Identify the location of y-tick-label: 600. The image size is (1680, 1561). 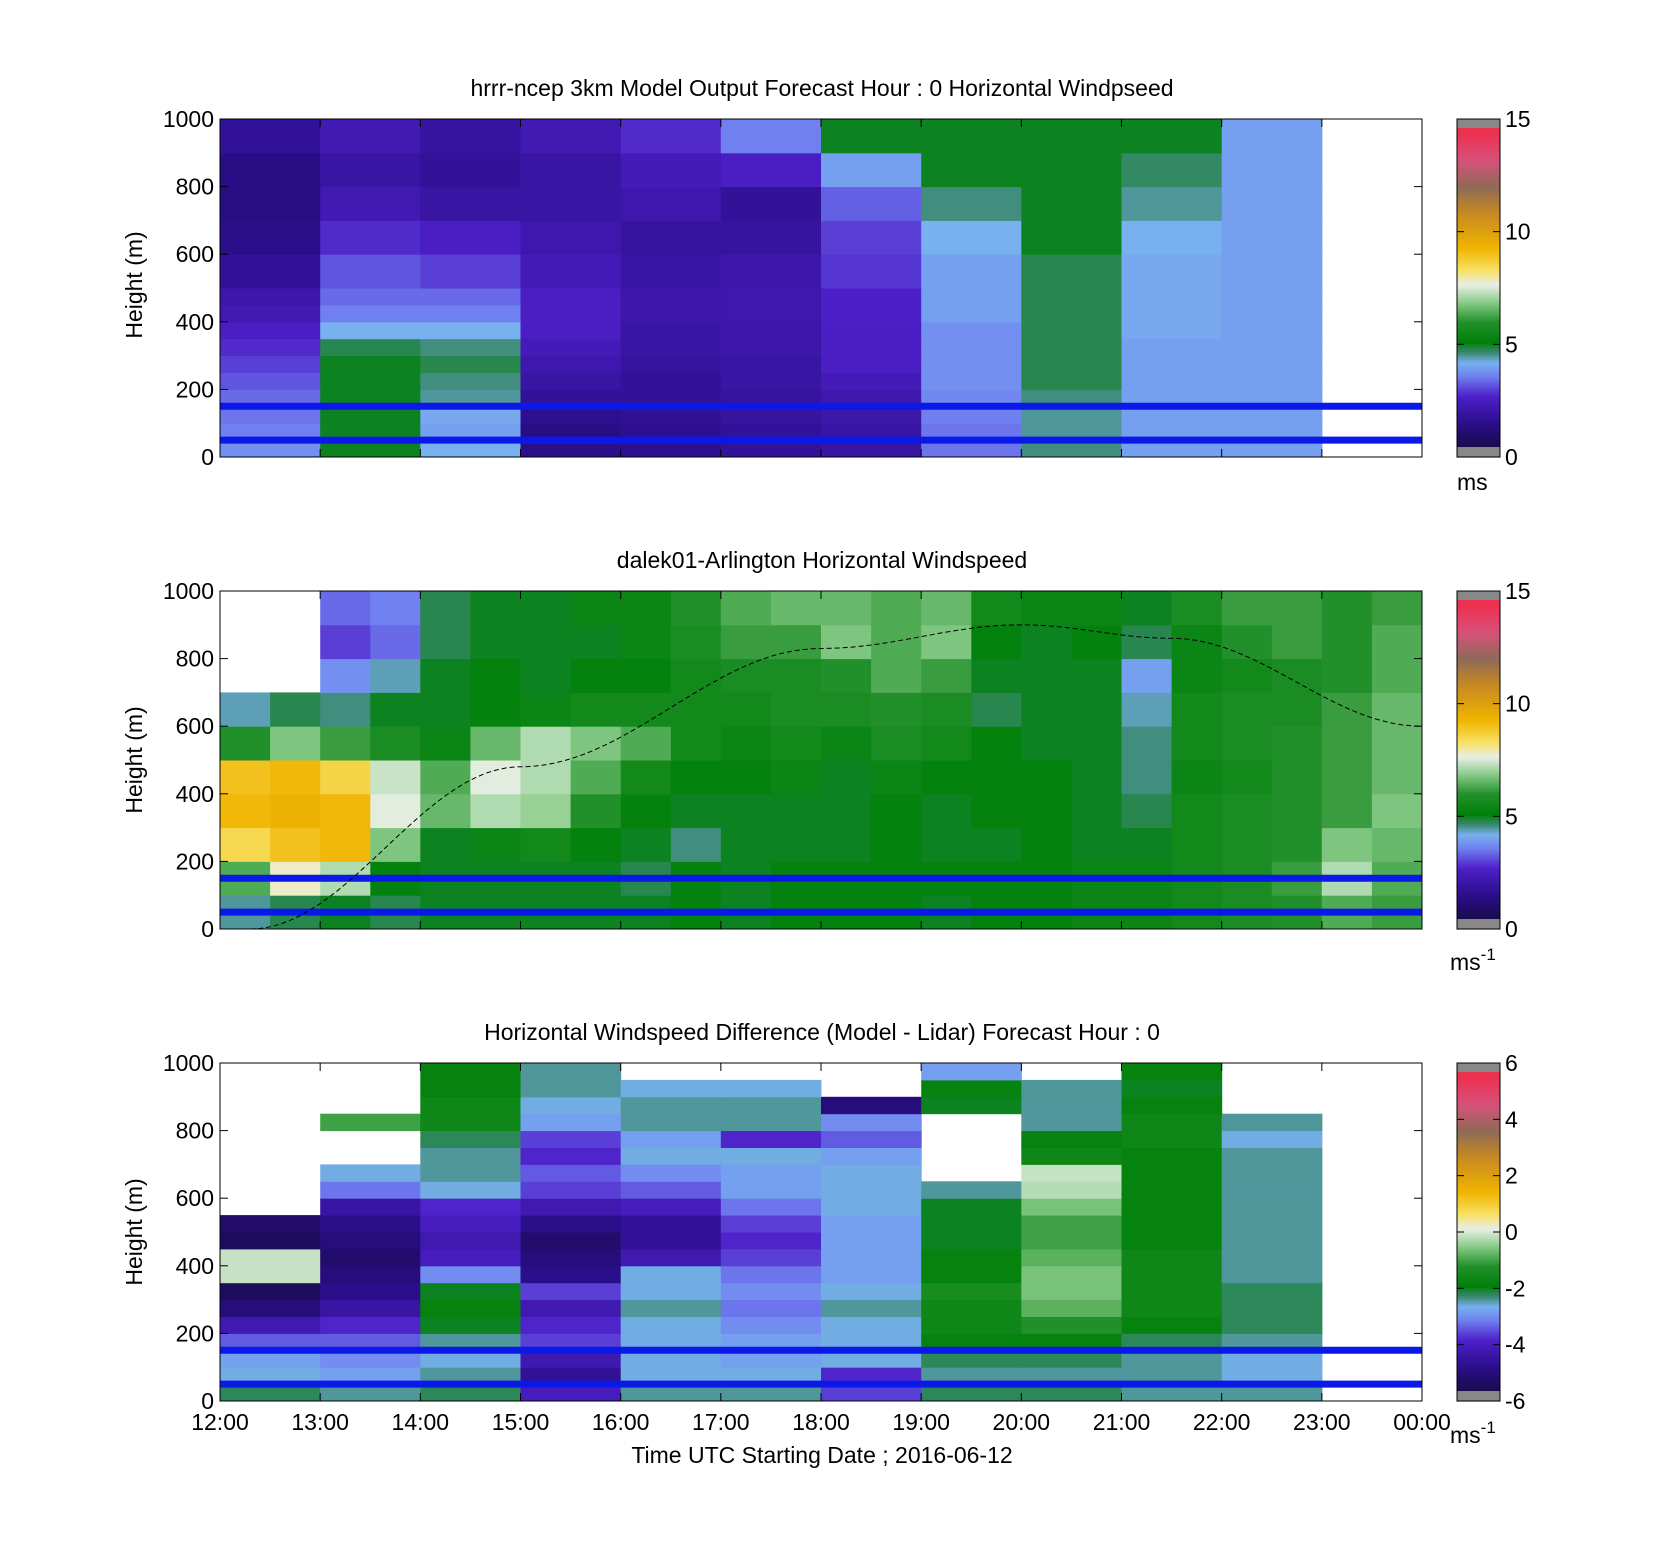
(195, 1198).